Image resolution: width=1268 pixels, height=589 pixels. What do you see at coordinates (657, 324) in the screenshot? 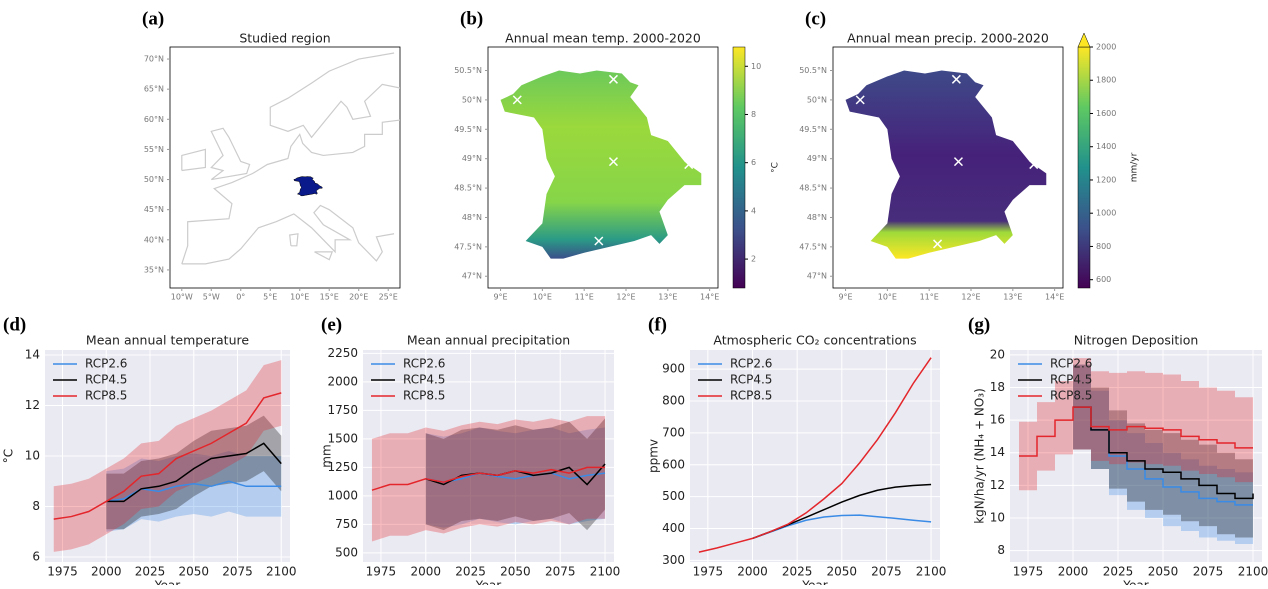
I see `panel-label: (f)` at bounding box center [657, 324].